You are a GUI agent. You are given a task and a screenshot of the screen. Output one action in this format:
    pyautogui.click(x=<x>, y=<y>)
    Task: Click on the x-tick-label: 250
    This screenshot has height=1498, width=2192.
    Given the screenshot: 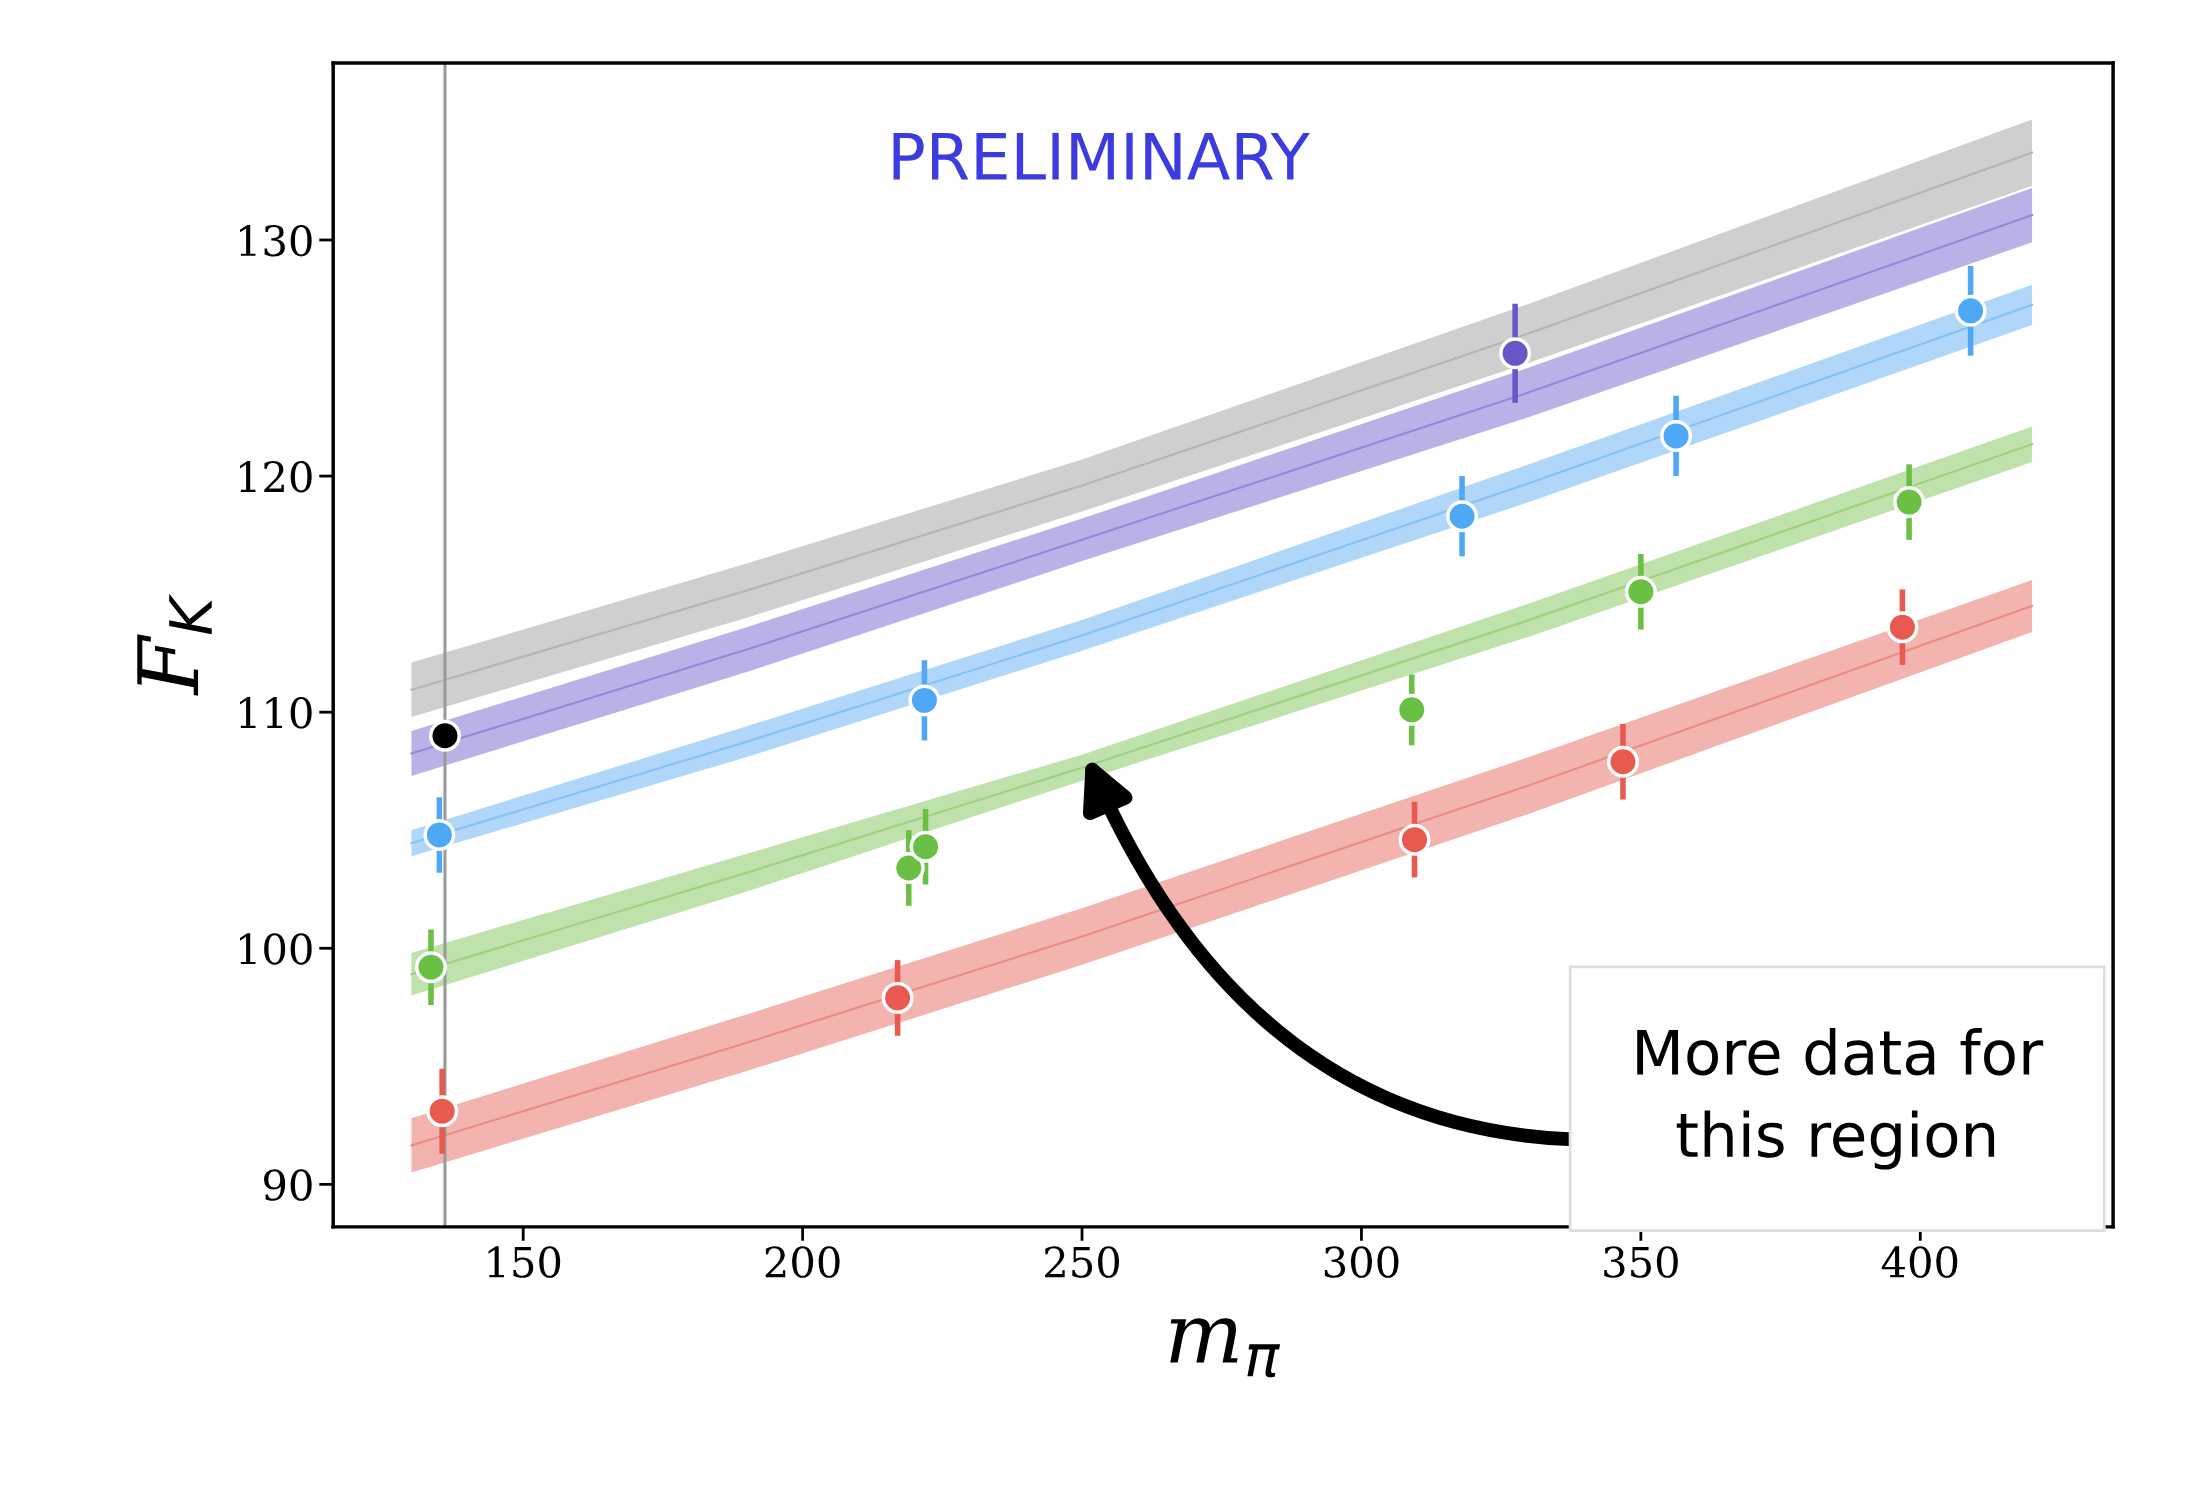 What is the action you would take?
    pyautogui.click(x=1082, y=1262)
    